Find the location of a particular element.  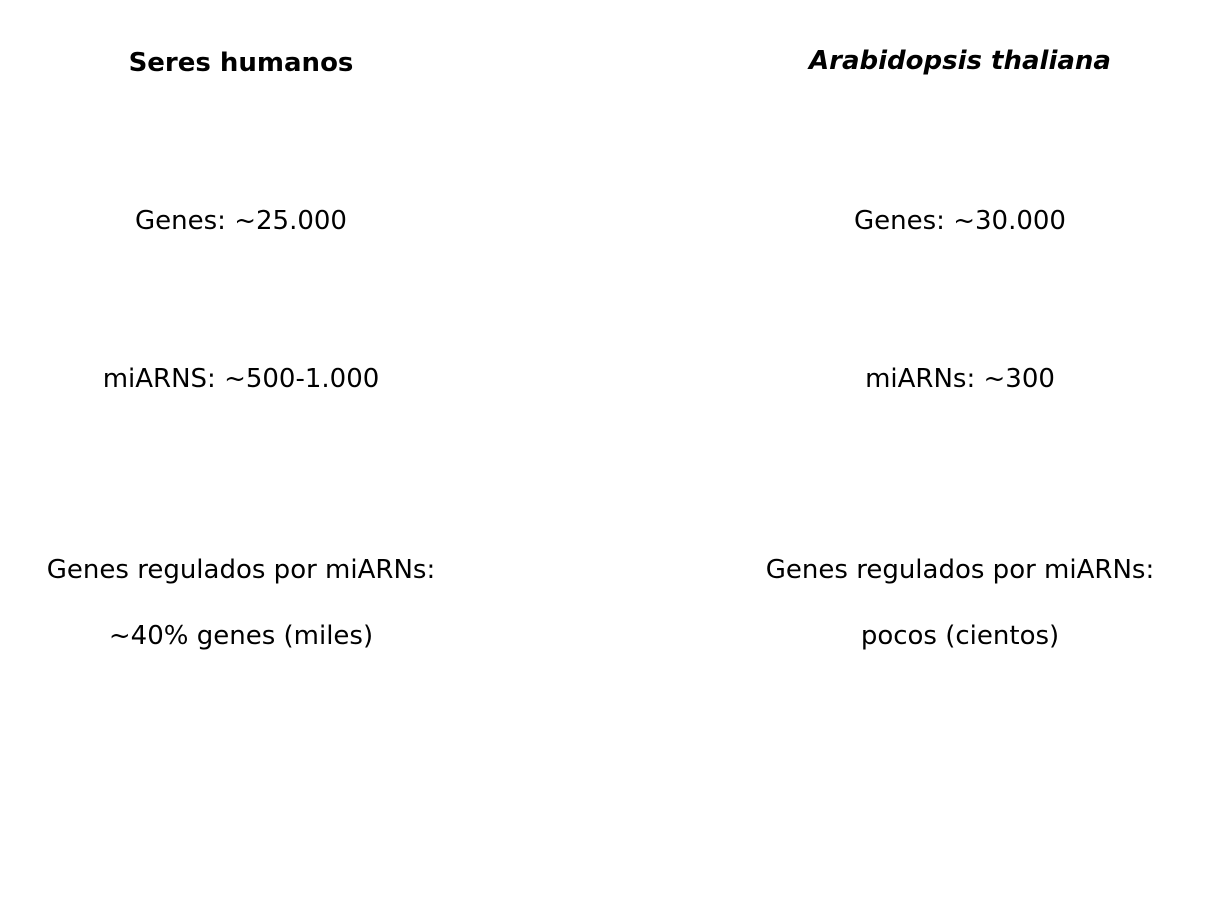

arabidopsis-mirna-count: miARNs: ~300 is located at coordinates (960, 379).